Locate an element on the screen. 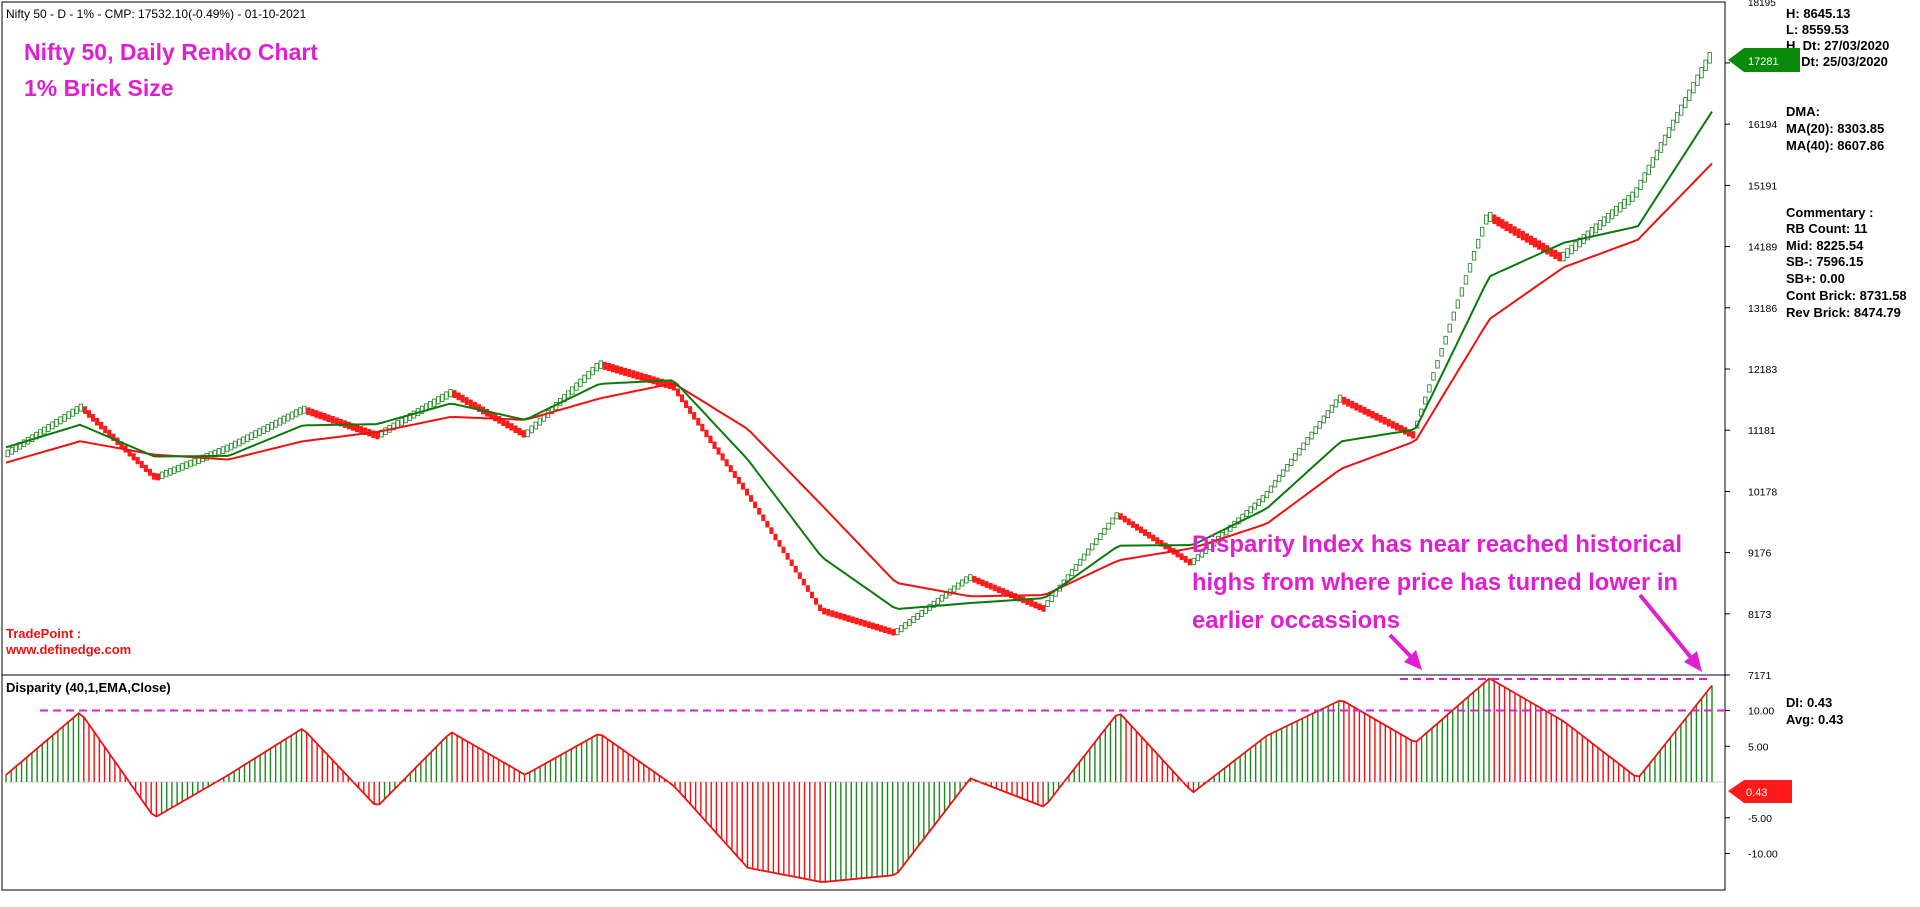 This screenshot has height=907, width=1920. disparity-axis-ticks: 10.00 5.00 -5.00 -10.00 is located at coordinates (1751, 783).